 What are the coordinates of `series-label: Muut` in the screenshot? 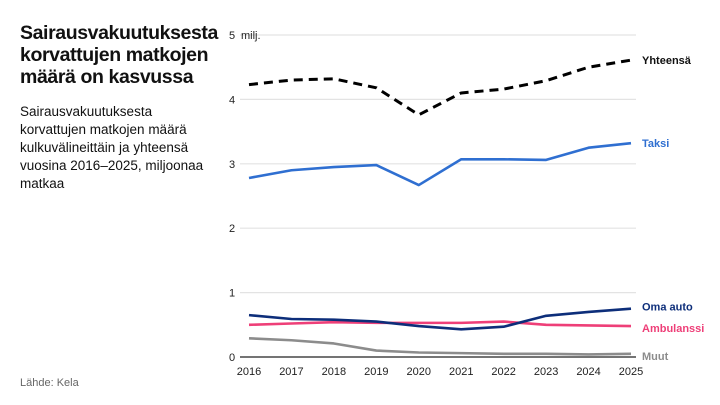 It's located at (655, 357).